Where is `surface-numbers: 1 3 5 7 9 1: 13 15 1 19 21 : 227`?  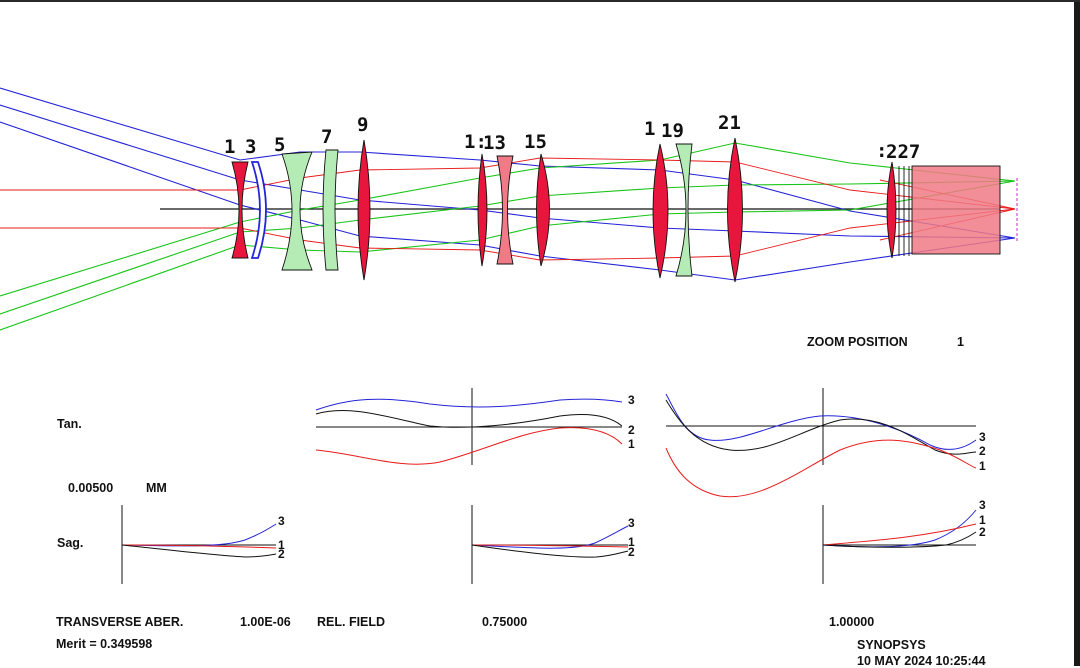
surface-numbers: 1 3 5 7 9 1: 13 15 1 19 21 : 227 is located at coordinates (572, 137).